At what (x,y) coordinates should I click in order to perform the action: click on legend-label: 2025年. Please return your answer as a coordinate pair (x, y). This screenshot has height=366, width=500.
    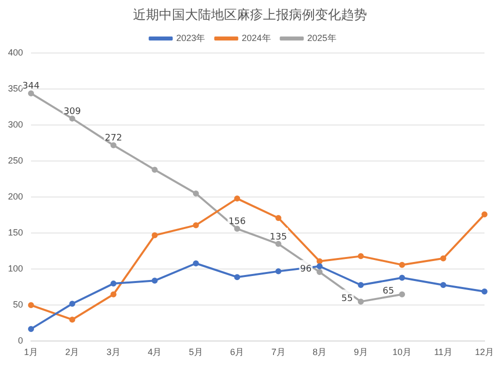
    Looking at the image, I should click on (321, 37).